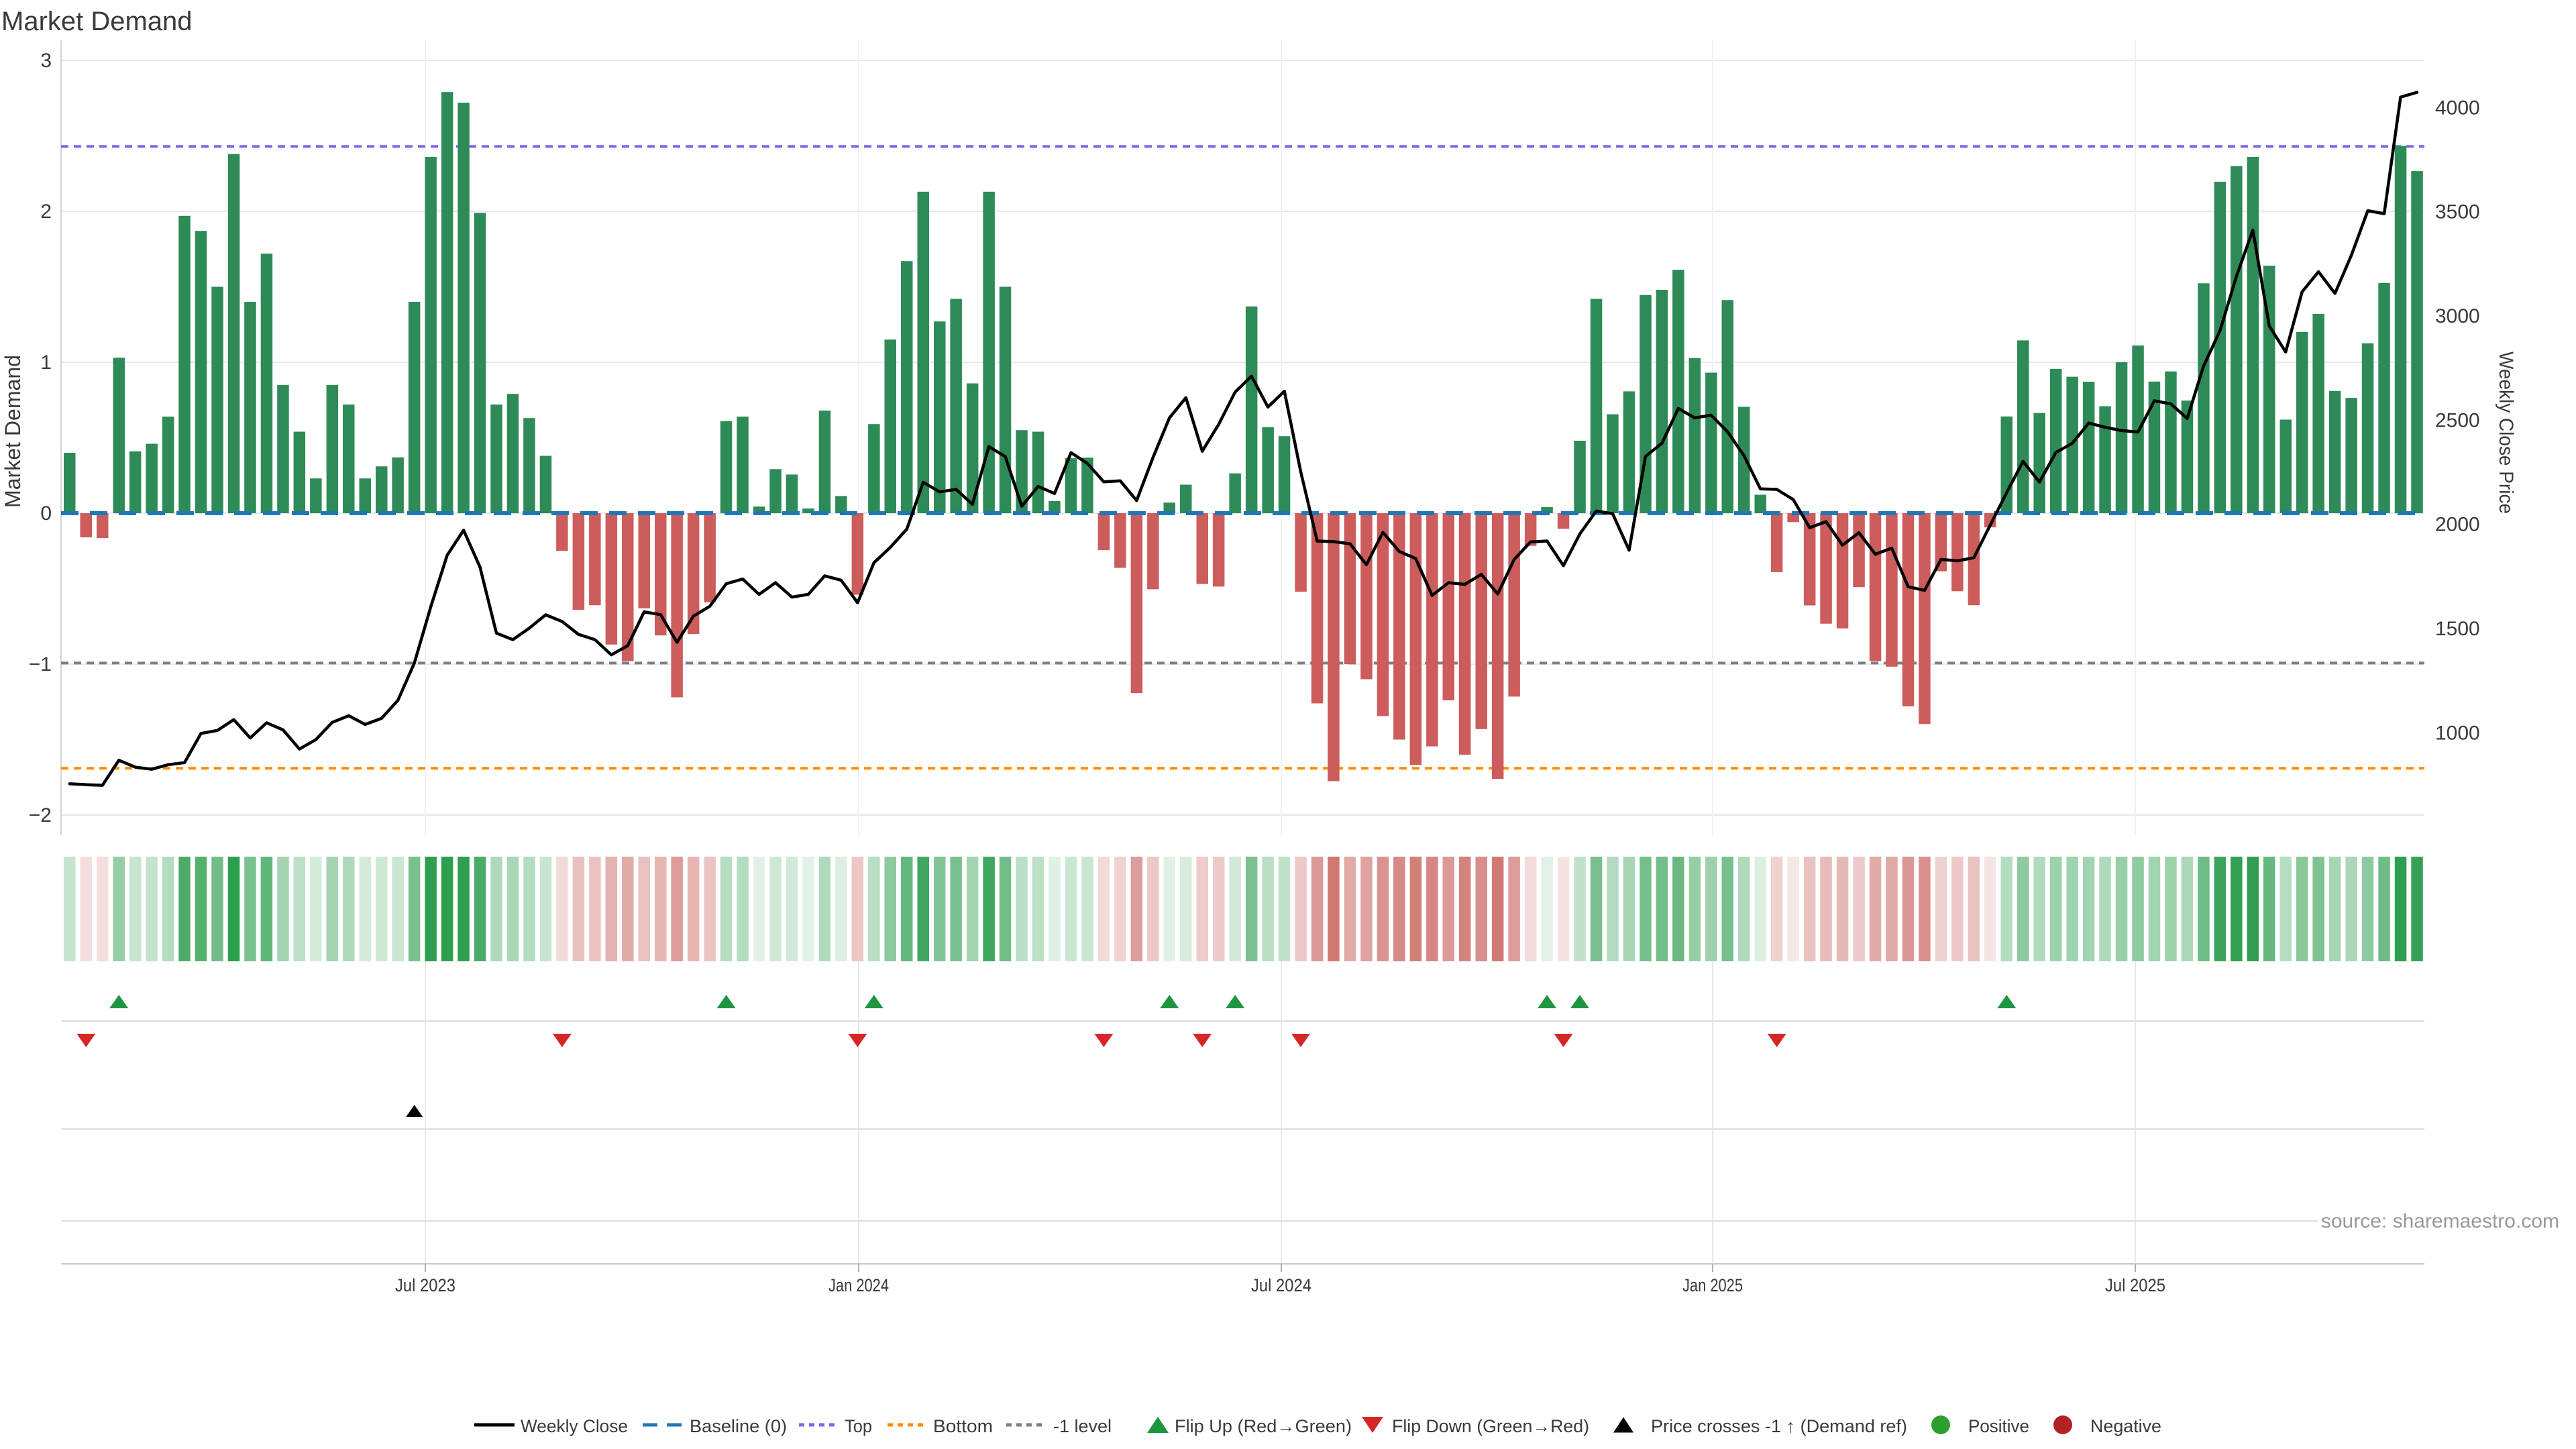 Image resolution: width=2576 pixels, height=1449 pixels. What do you see at coordinates (2457, 420) in the screenshot?
I see `svg-text: 2500` at bounding box center [2457, 420].